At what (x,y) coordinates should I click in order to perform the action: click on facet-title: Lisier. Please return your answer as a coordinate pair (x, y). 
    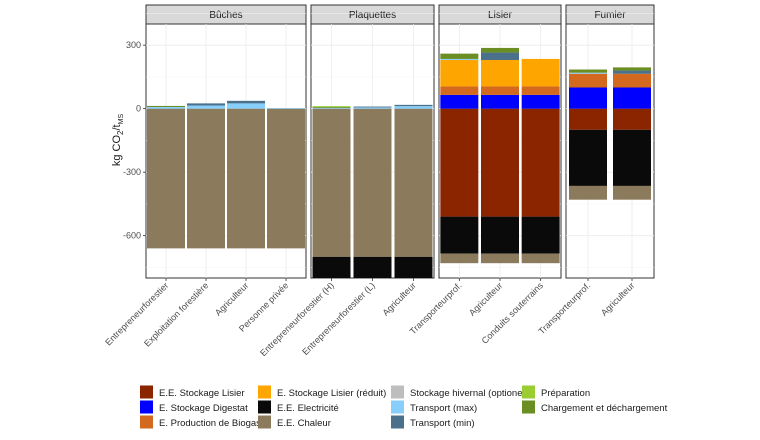
    Looking at the image, I should click on (500, 15).